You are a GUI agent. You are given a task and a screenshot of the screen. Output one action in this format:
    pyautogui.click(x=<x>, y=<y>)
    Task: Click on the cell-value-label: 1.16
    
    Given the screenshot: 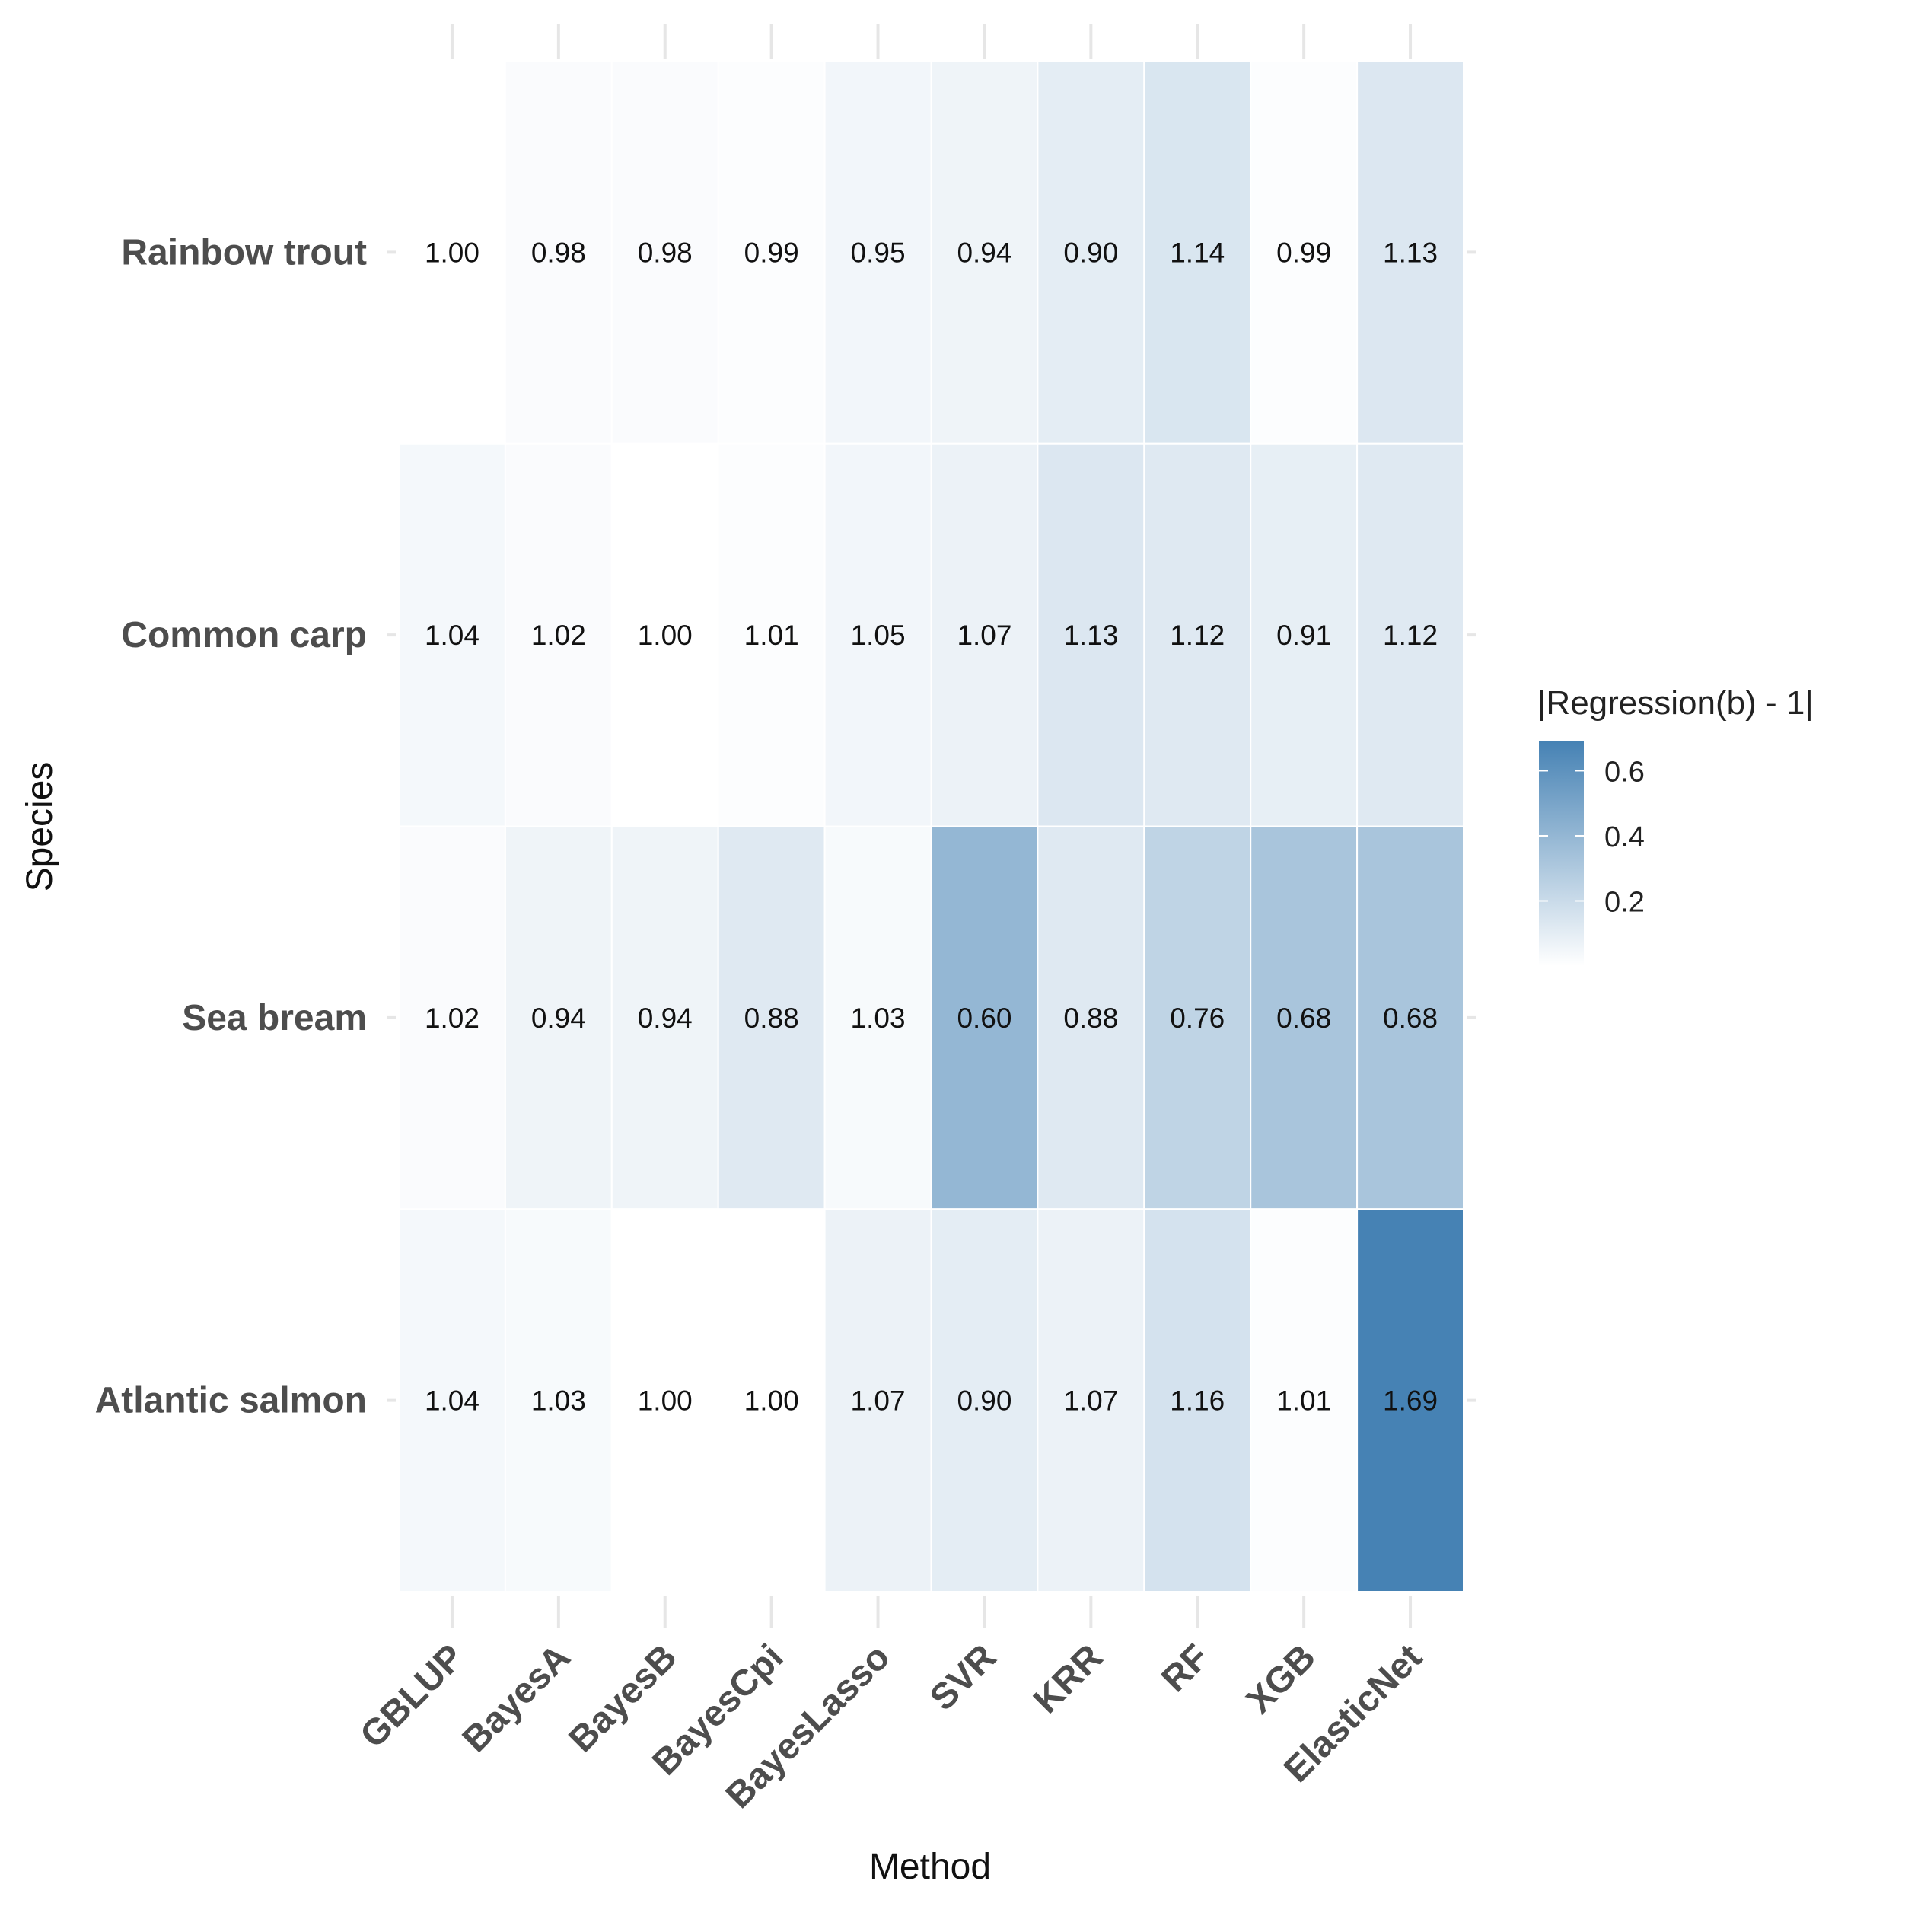 What is the action you would take?
    pyautogui.click(x=1197, y=1401)
    